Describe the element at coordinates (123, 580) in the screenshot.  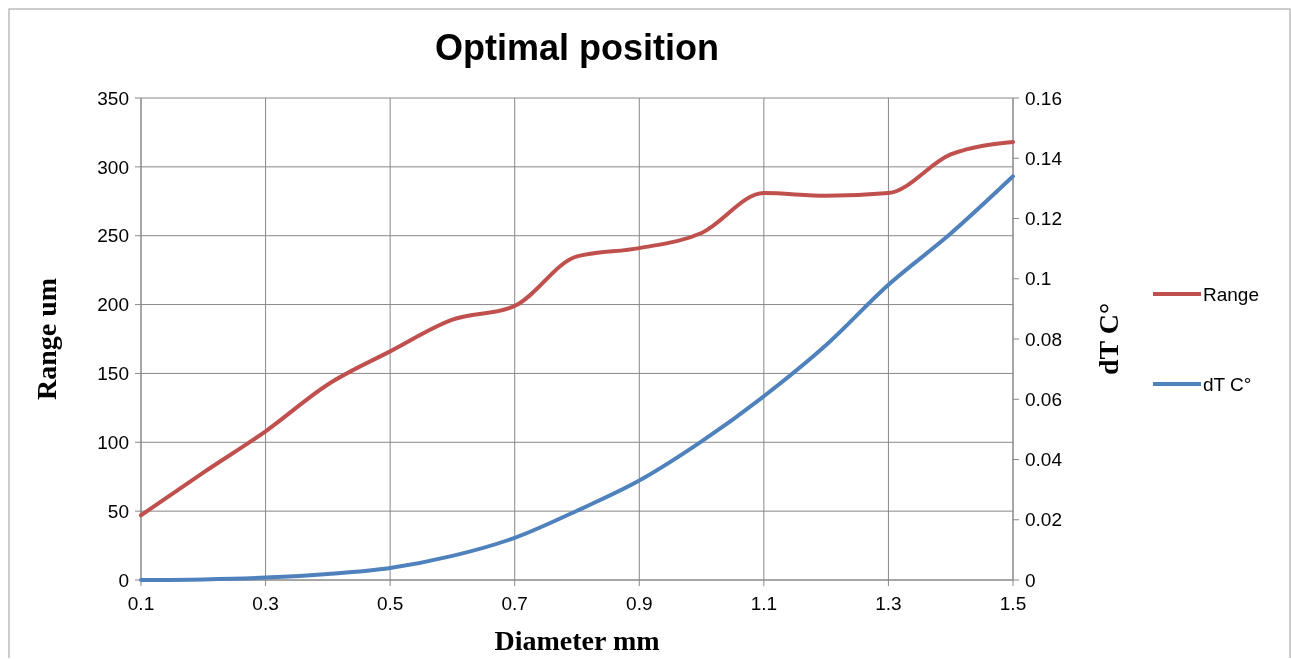
I see `y-tick-label: 0` at that location.